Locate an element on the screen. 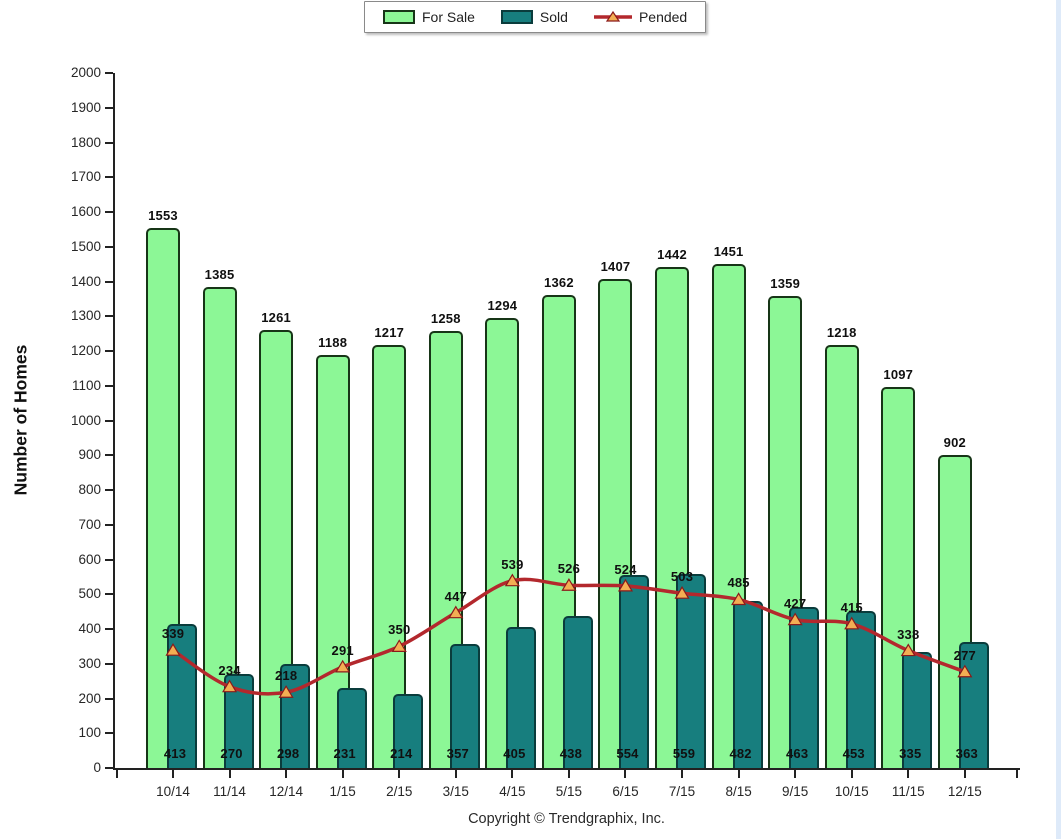  pended-value-label: 485 is located at coordinates (738, 583).